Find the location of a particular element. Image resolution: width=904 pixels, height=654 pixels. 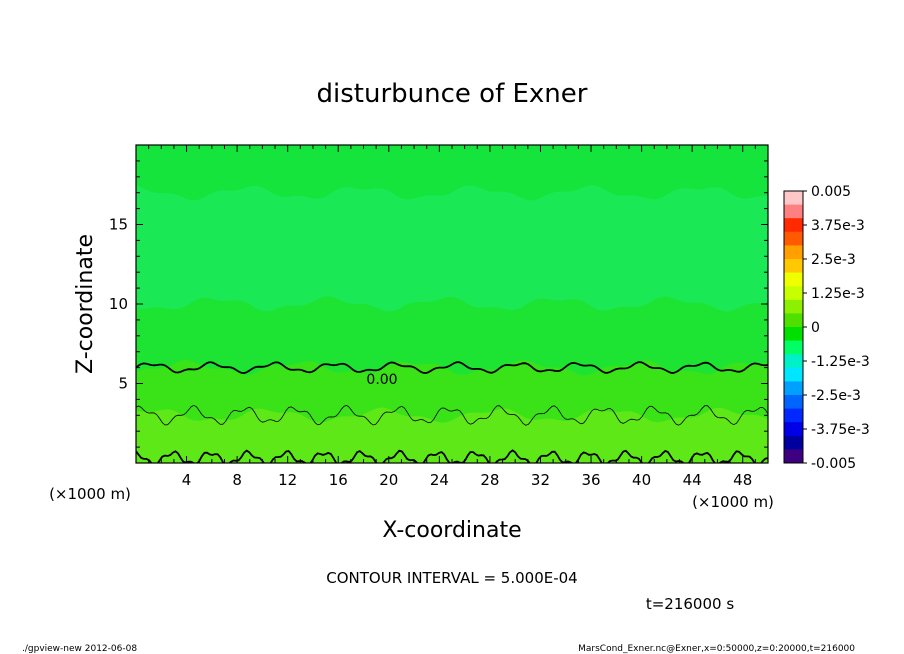

contour-label-0: 0.00 is located at coordinates (381, 380).